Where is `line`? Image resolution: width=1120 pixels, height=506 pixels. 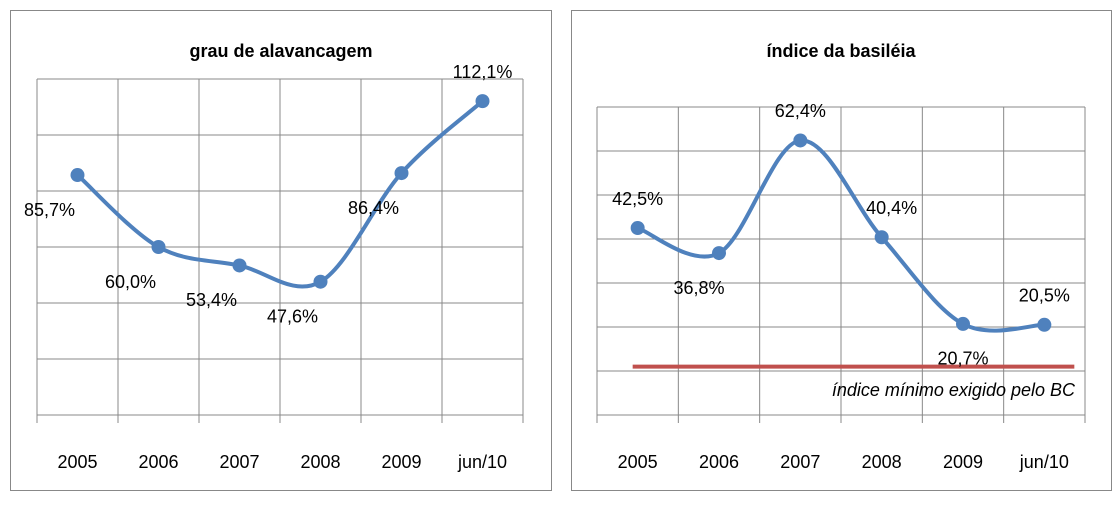 line is located at coordinates (280, 194).